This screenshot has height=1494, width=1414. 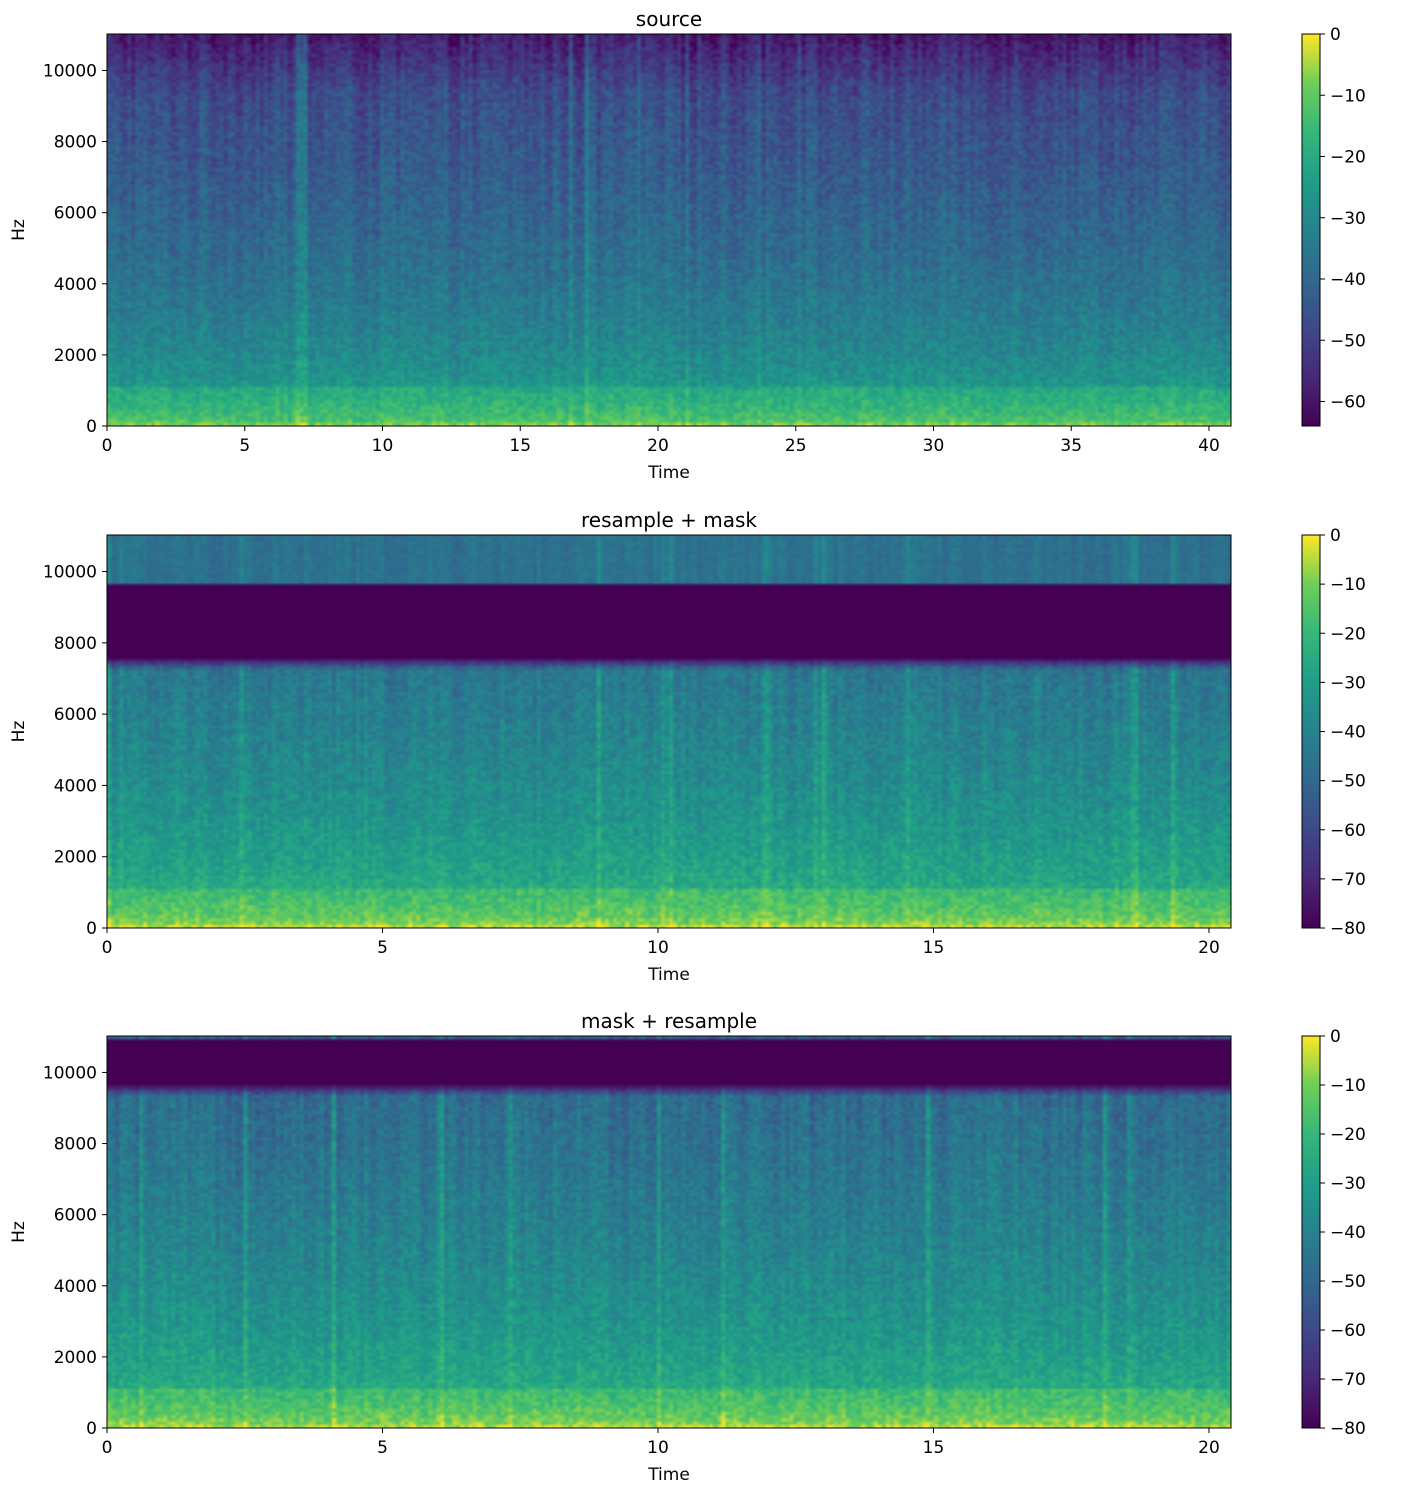 What do you see at coordinates (669, 520) in the screenshot?
I see `chart-title: resample + mask` at bounding box center [669, 520].